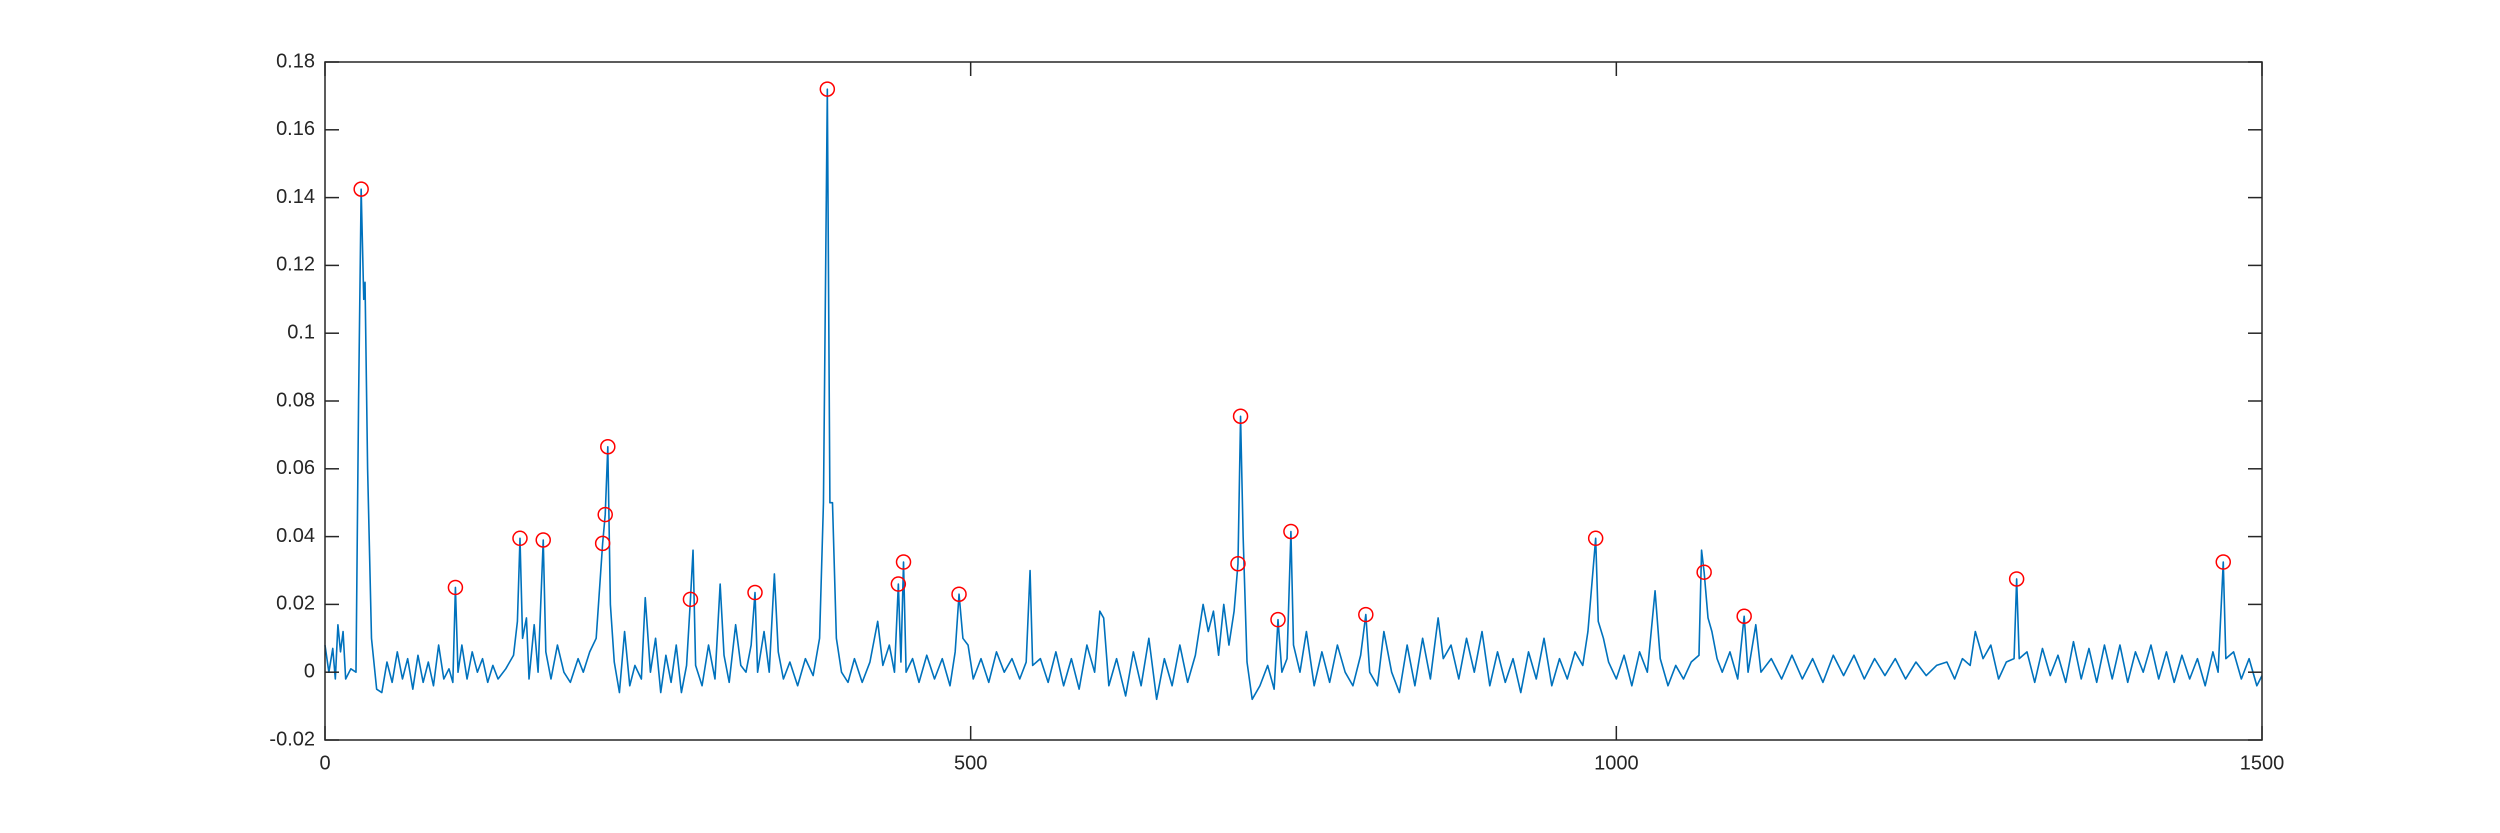  What do you see at coordinates (295, 265) in the screenshot?
I see `y-tick-label: 0.12` at bounding box center [295, 265].